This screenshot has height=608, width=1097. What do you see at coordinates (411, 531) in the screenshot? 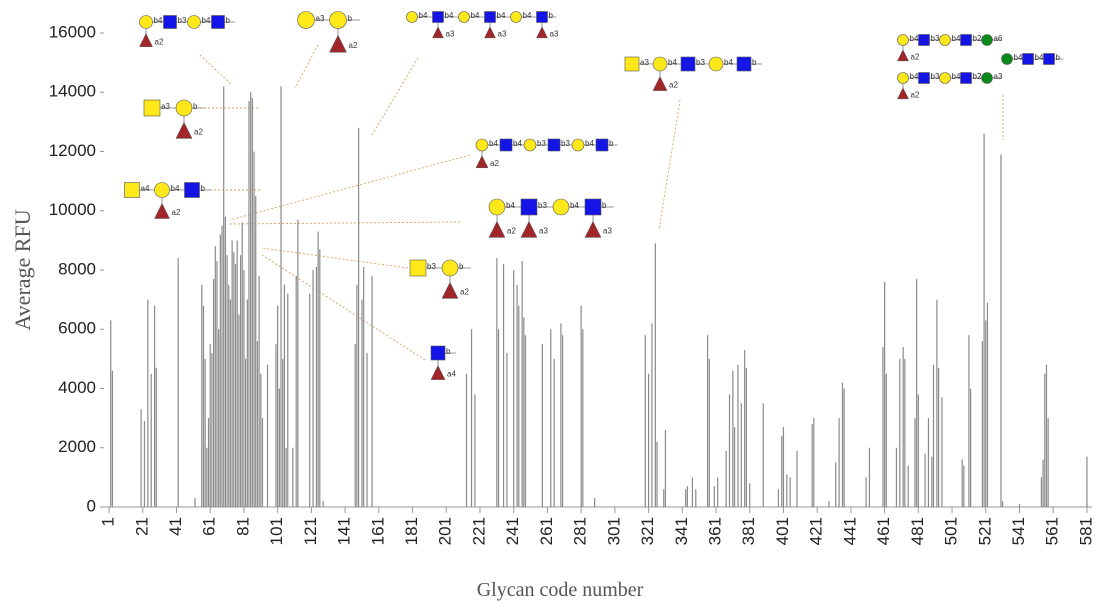
I see `x-tick-label: 181` at bounding box center [411, 531].